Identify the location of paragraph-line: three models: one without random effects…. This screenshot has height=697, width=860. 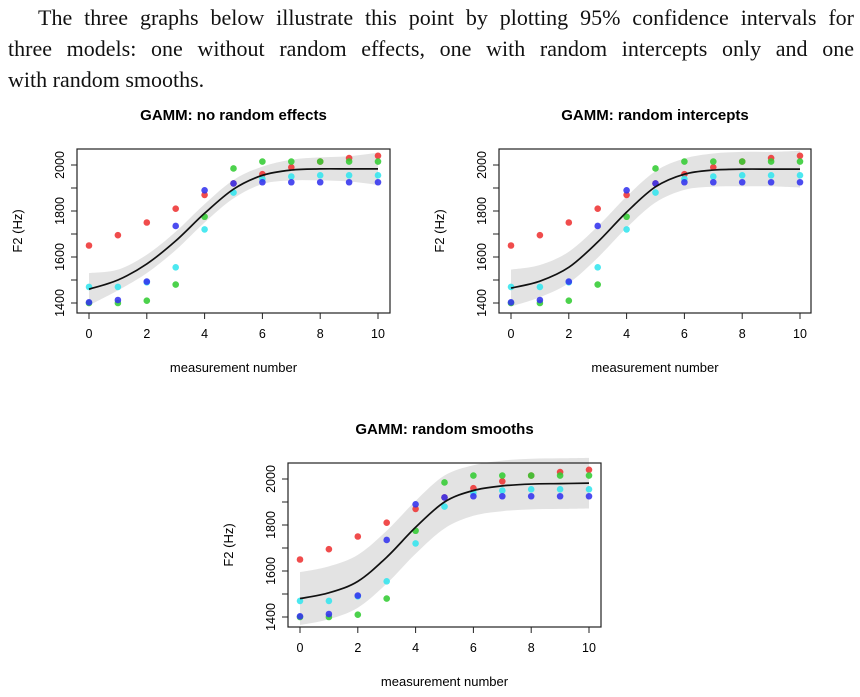
(431, 48).